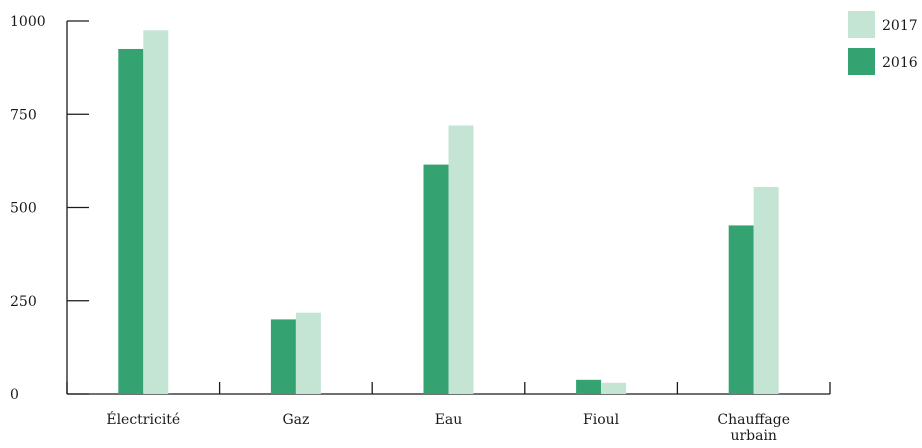  What do you see at coordinates (23, 209) in the screenshot?
I see `y-tick-label: 500` at bounding box center [23, 209].